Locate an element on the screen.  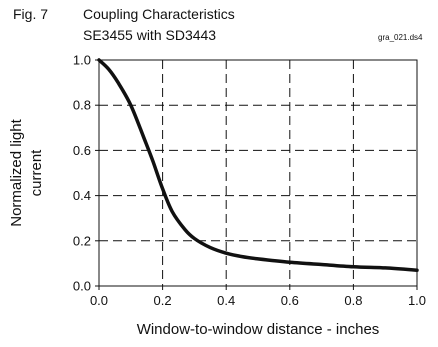
chart-title-line2: SE3455 with SD3443 is located at coordinates (149, 35).